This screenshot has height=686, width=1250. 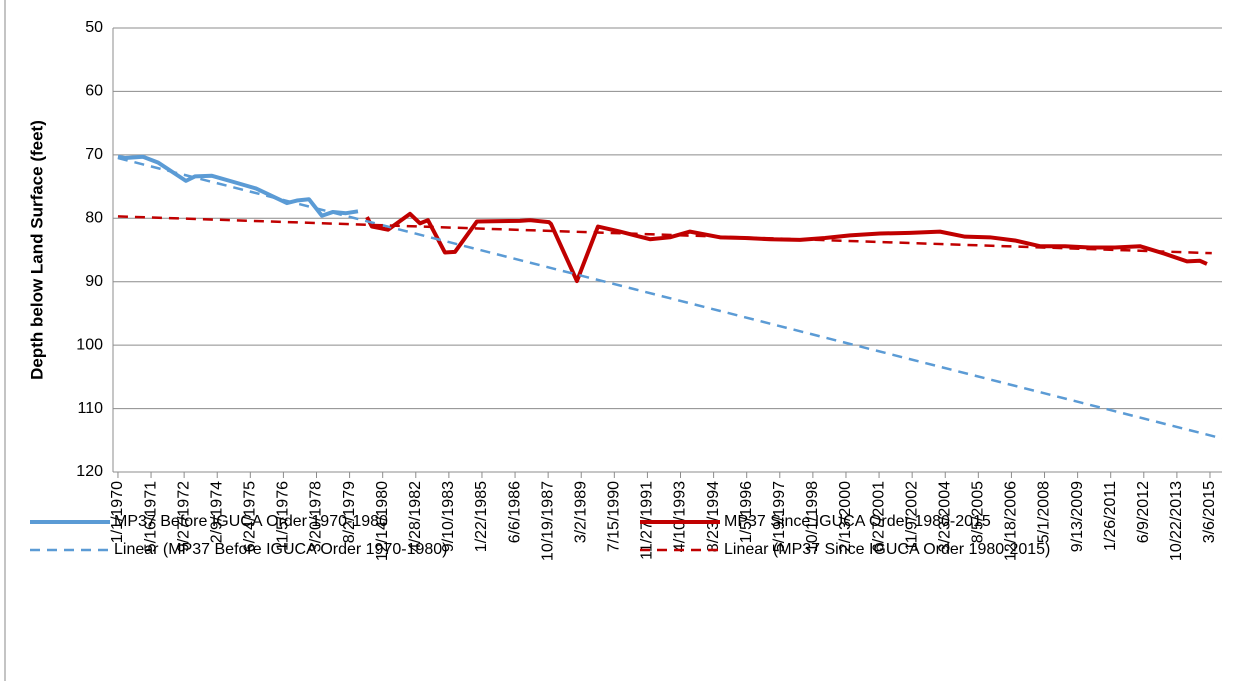 What do you see at coordinates (94, 218) in the screenshot?
I see `y-tick-label: 80` at bounding box center [94, 218].